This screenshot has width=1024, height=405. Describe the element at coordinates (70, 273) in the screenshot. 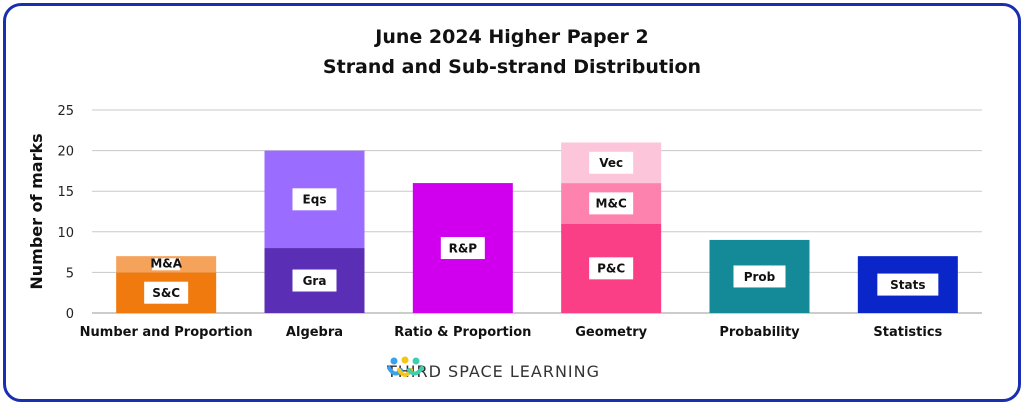

I see `y-tick-label: 5` at that location.